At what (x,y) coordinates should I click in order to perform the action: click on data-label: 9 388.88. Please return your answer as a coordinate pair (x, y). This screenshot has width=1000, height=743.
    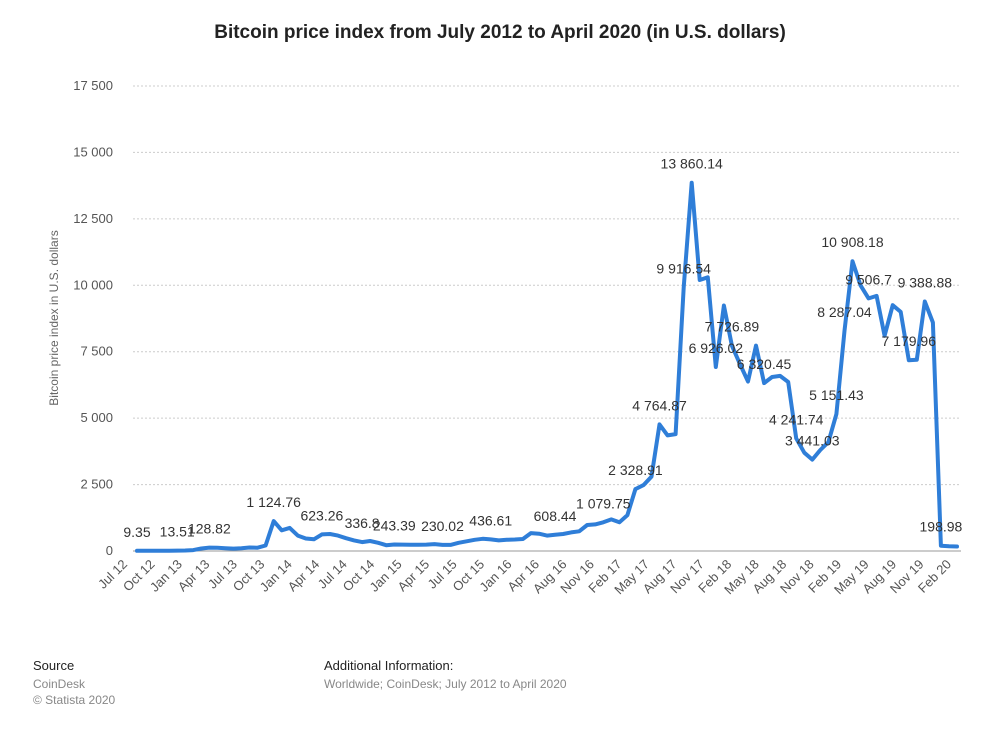
    Looking at the image, I should click on (925, 283).